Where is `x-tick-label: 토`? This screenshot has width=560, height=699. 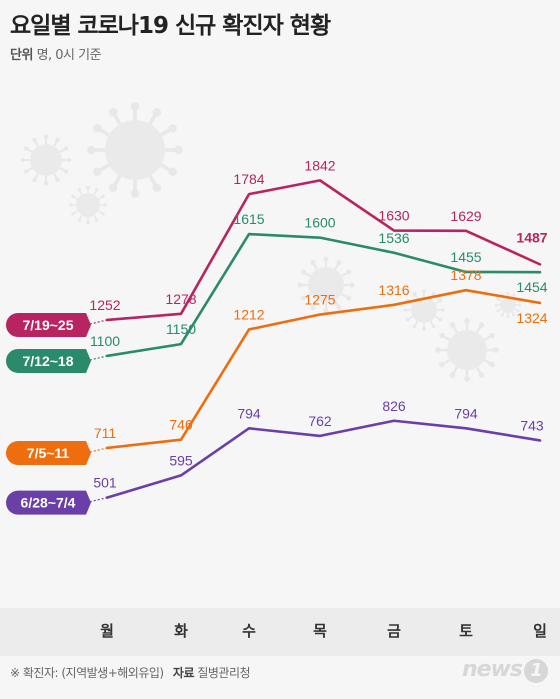 x-tick-label: 토 is located at coordinates (466, 631).